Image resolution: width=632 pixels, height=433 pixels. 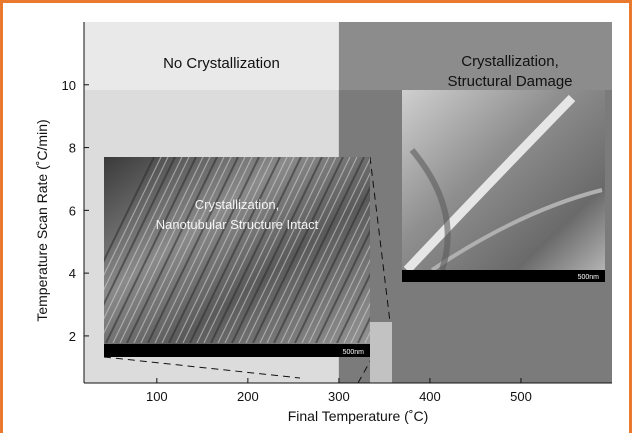 What do you see at coordinates (69, 85) in the screenshot?
I see `y-tick-label: 10` at bounding box center [69, 85].